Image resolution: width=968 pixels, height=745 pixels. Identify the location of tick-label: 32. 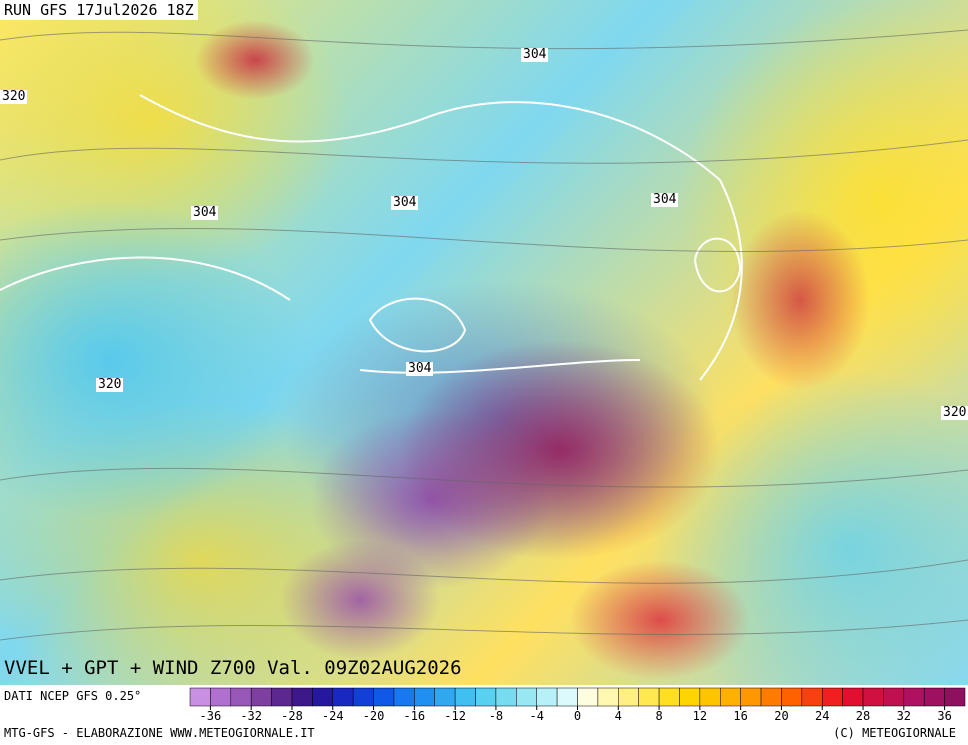
(904, 716).